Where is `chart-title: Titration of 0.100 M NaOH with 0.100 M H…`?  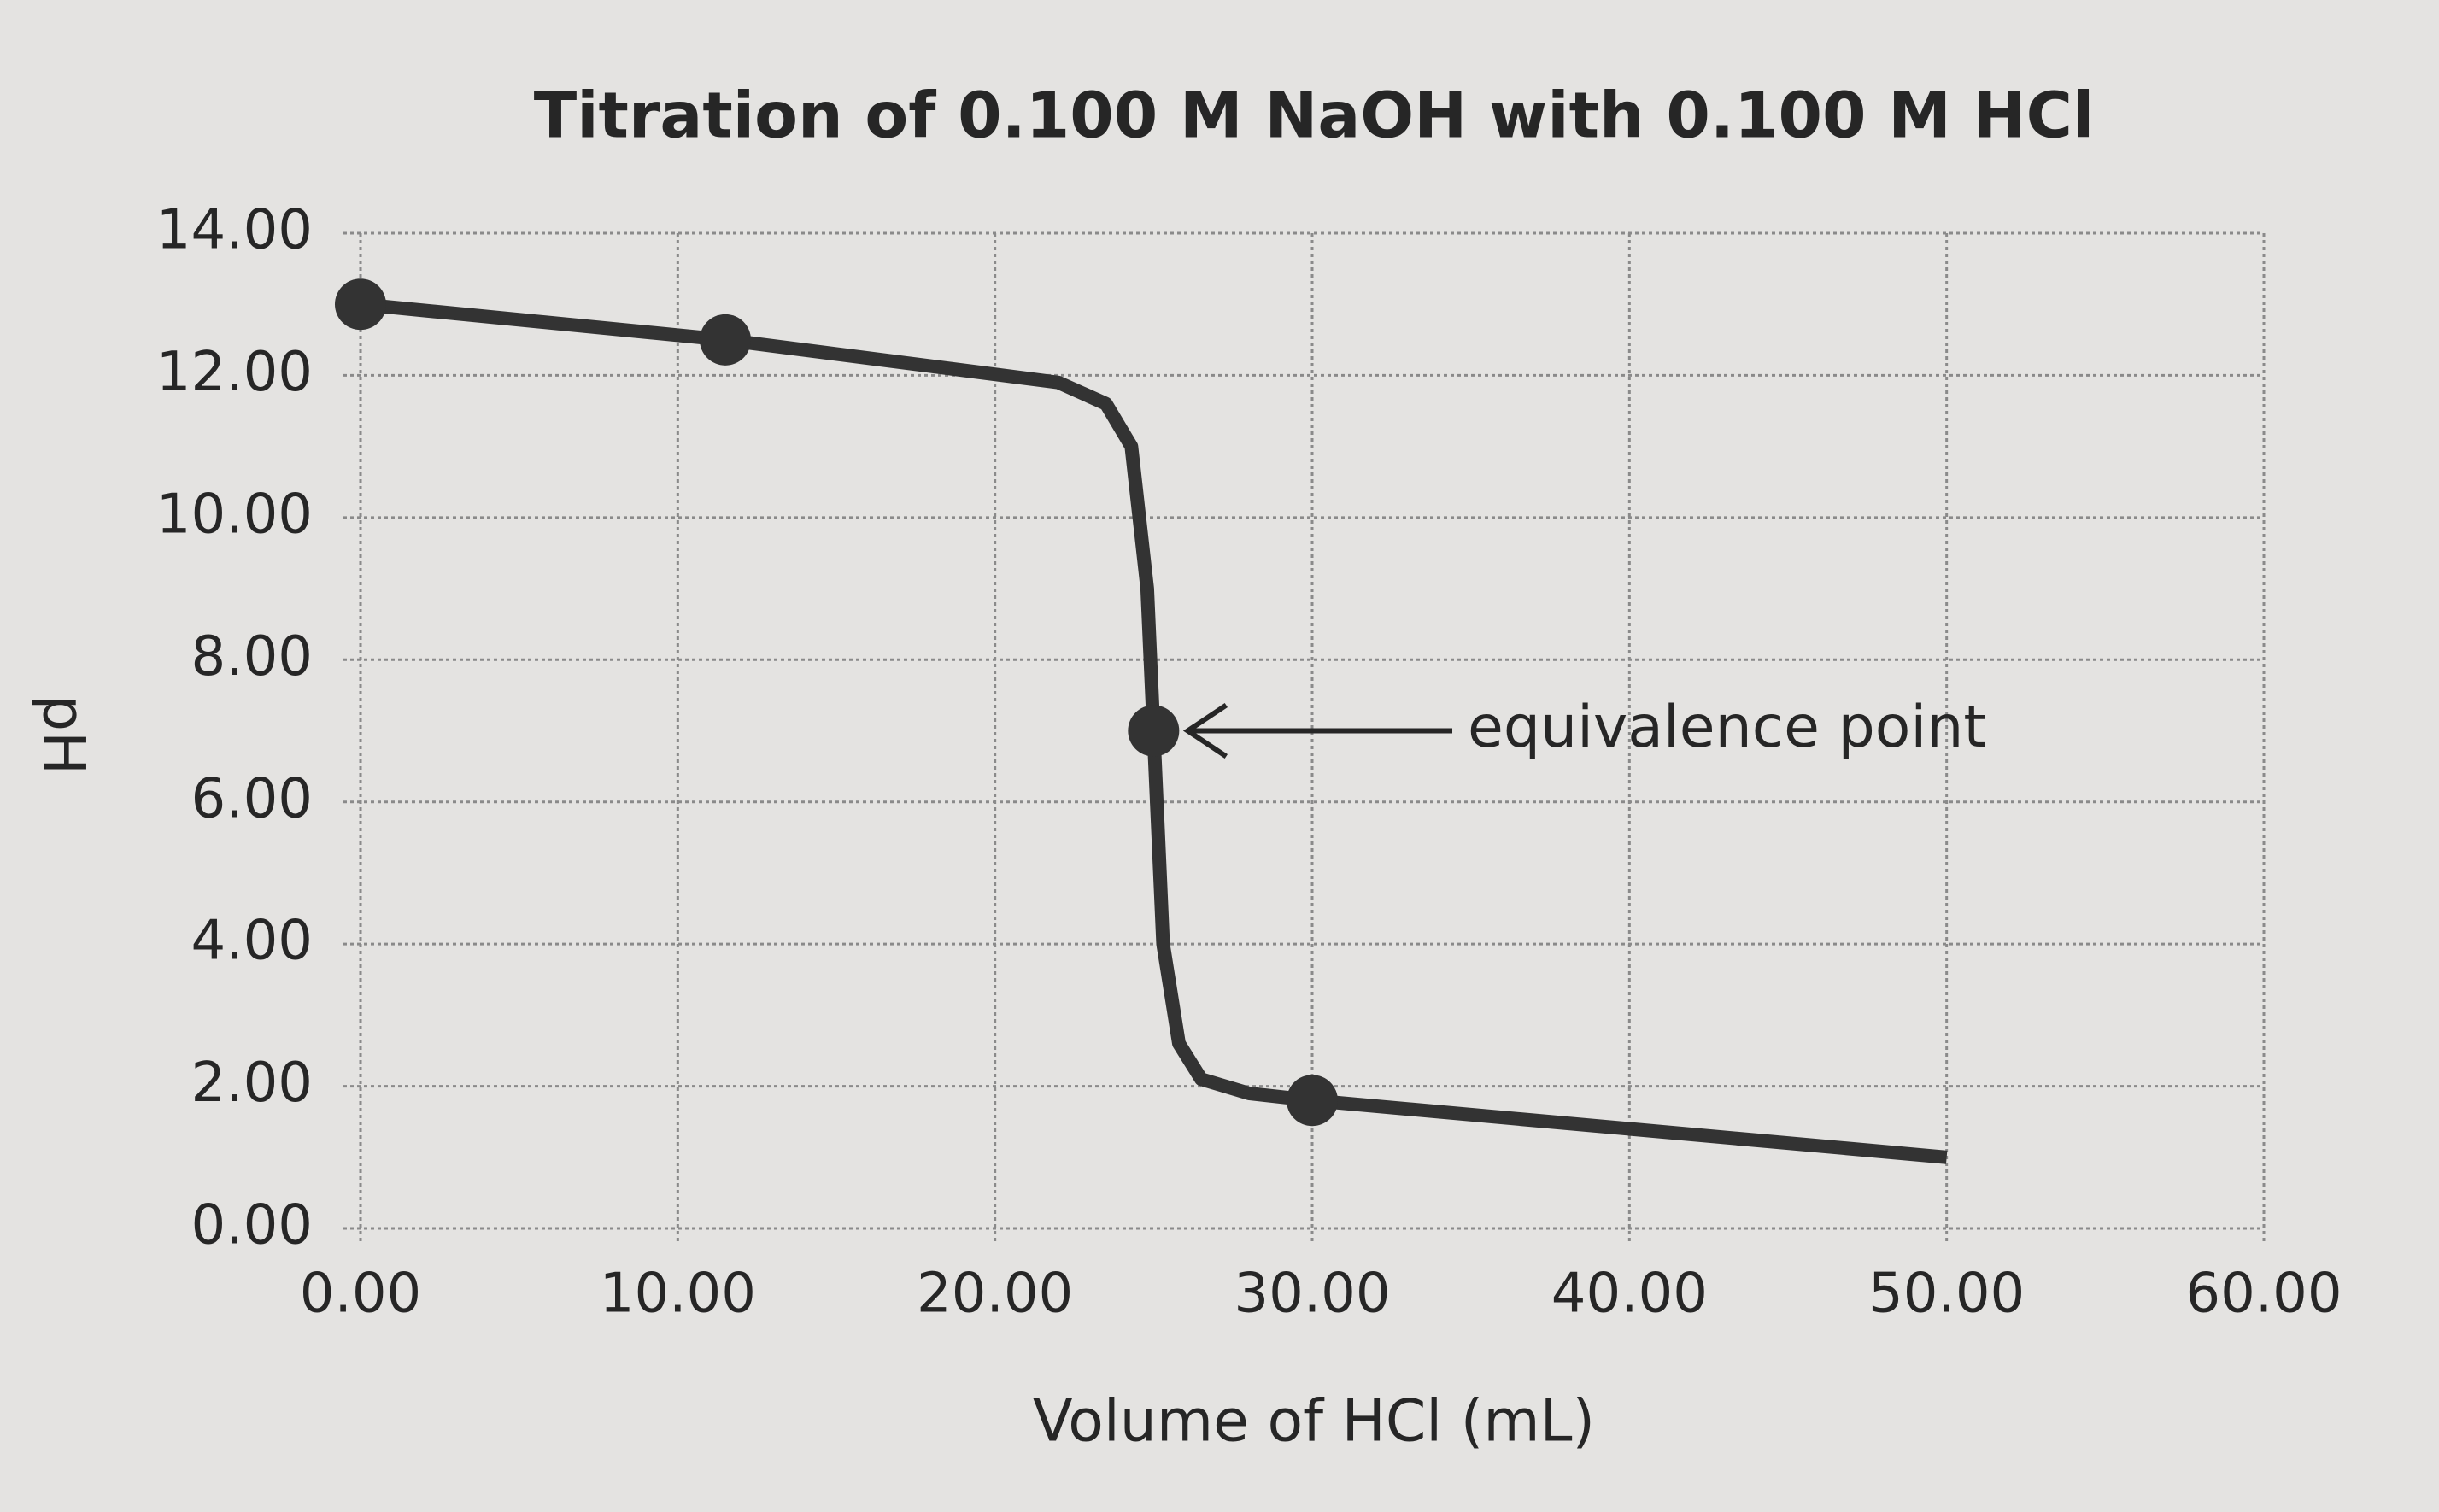 chart-title: Titration of 0.100 M NaOH with 0.100 M H… is located at coordinates (1314, 116).